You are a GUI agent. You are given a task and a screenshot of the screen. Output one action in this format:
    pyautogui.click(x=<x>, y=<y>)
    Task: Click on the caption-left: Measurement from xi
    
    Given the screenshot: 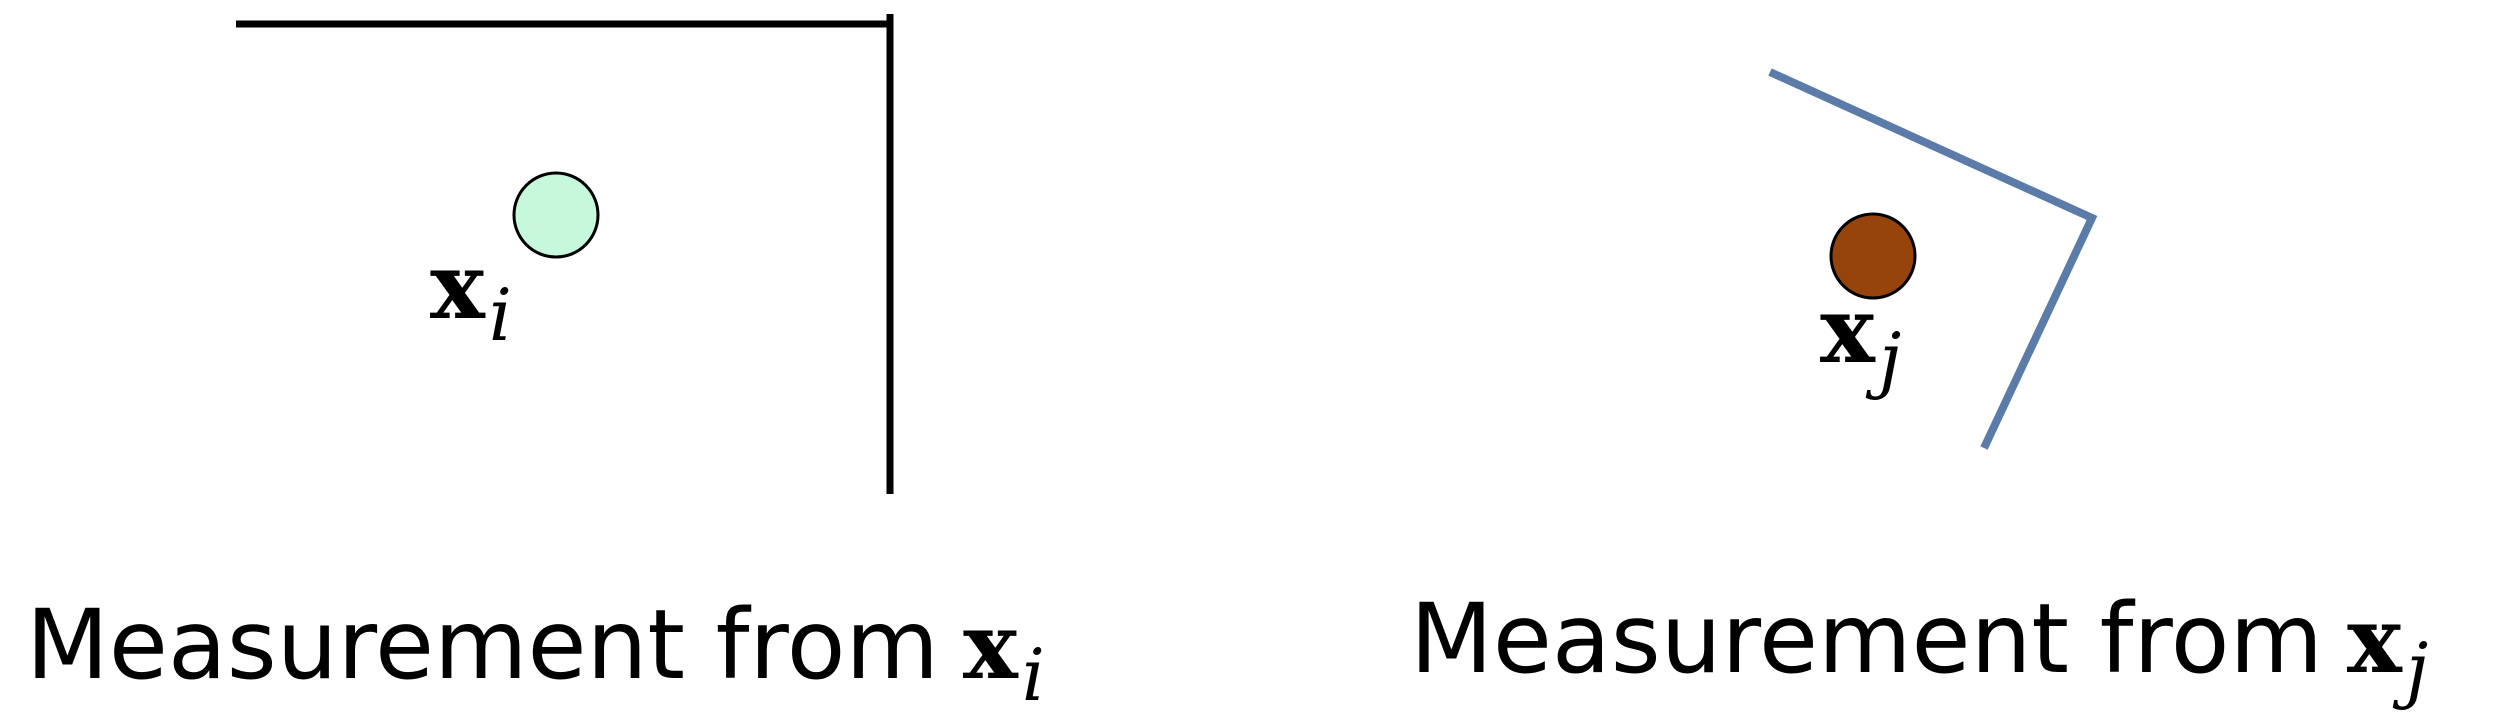 What is the action you would take?
    pyautogui.click(x=535, y=653)
    